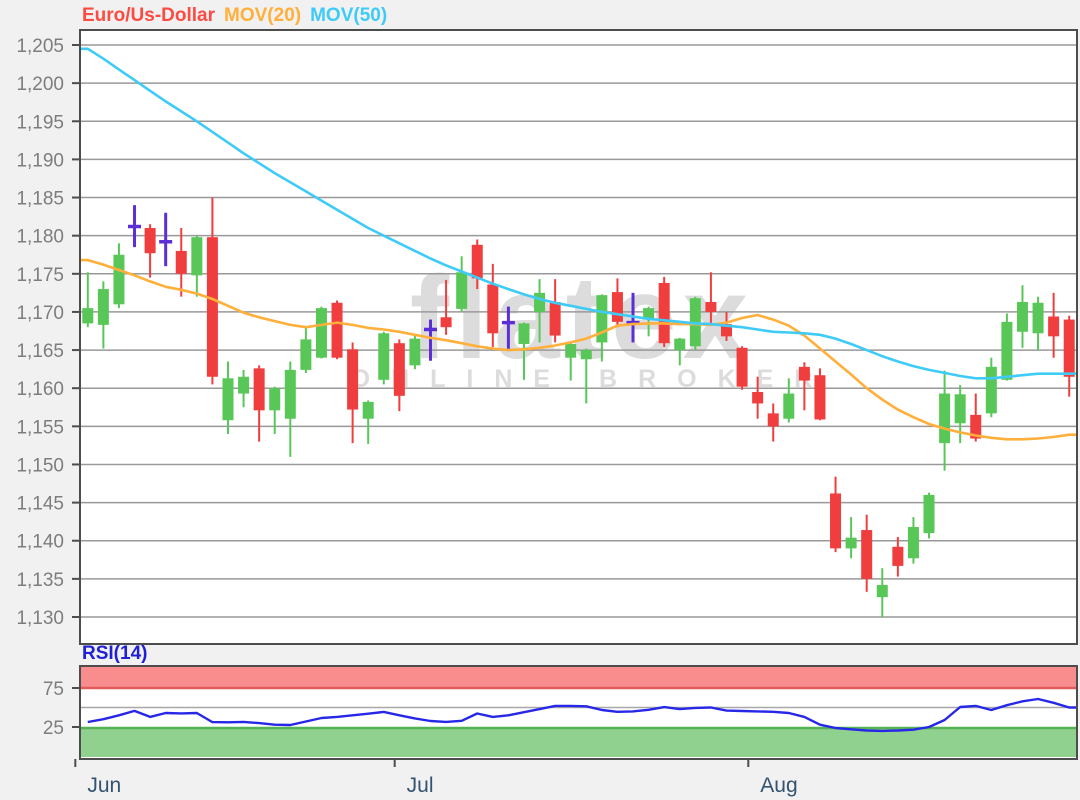  Describe the element at coordinates (53, 689) in the screenshot. I see `rsi-tick-label-75: 75` at that location.